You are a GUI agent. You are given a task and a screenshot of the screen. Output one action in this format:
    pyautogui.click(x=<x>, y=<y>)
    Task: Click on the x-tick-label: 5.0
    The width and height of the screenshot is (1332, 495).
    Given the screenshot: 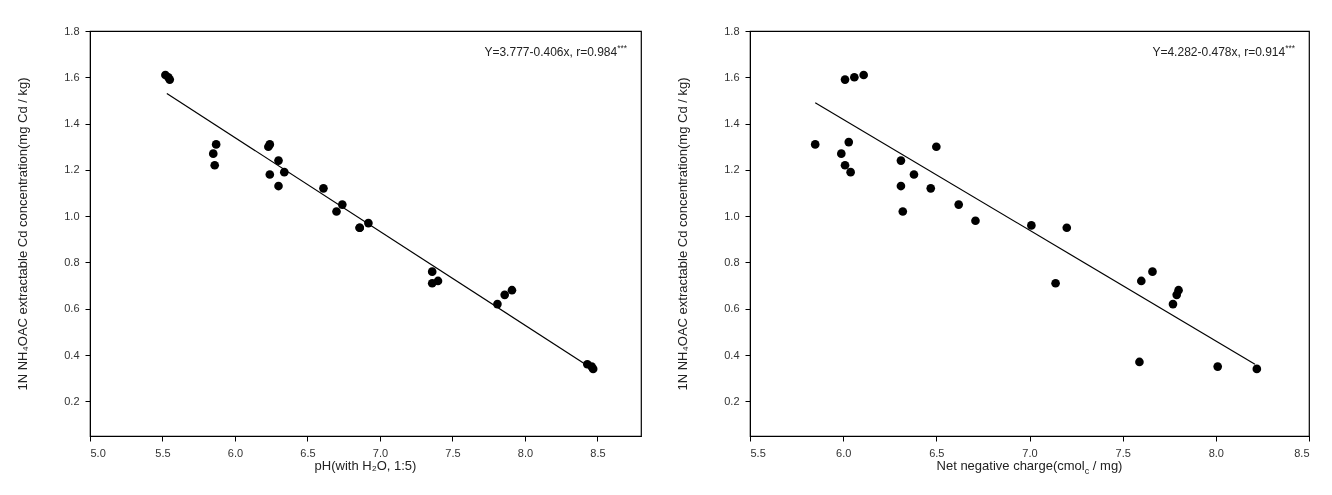 What is the action you would take?
    pyautogui.click(x=98, y=452)
    